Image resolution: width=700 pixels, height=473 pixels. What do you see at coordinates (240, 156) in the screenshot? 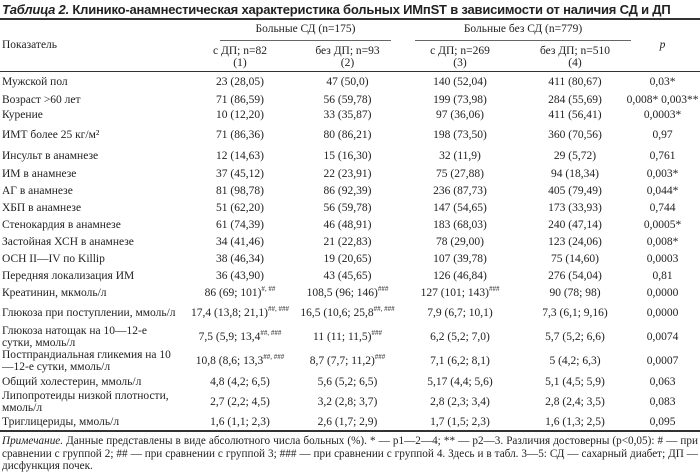
I see `cell-group-1: 12 (14,63)` at bounding box center [240, 156].